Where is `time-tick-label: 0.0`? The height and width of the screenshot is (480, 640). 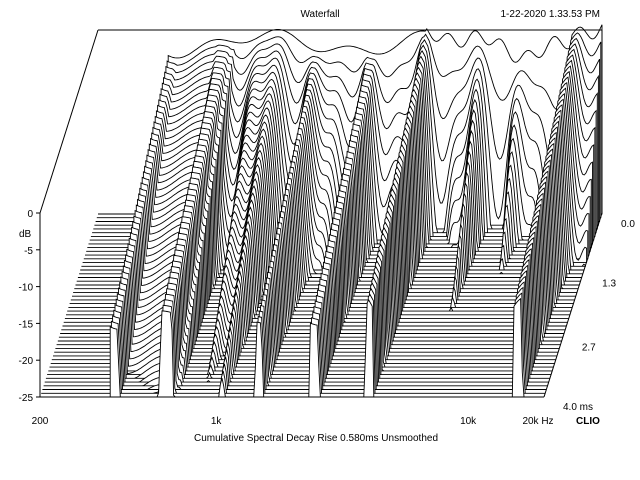
time-tick-label: 0.0 is located at coordinates (628, 224).